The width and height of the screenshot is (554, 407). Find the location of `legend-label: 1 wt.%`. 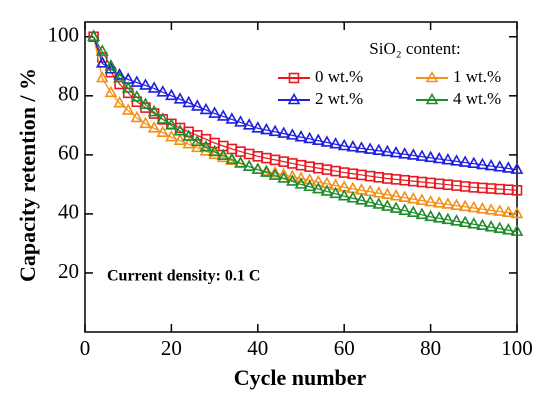

legend-label: 1 wt.% is located at coordinates (477, 76).